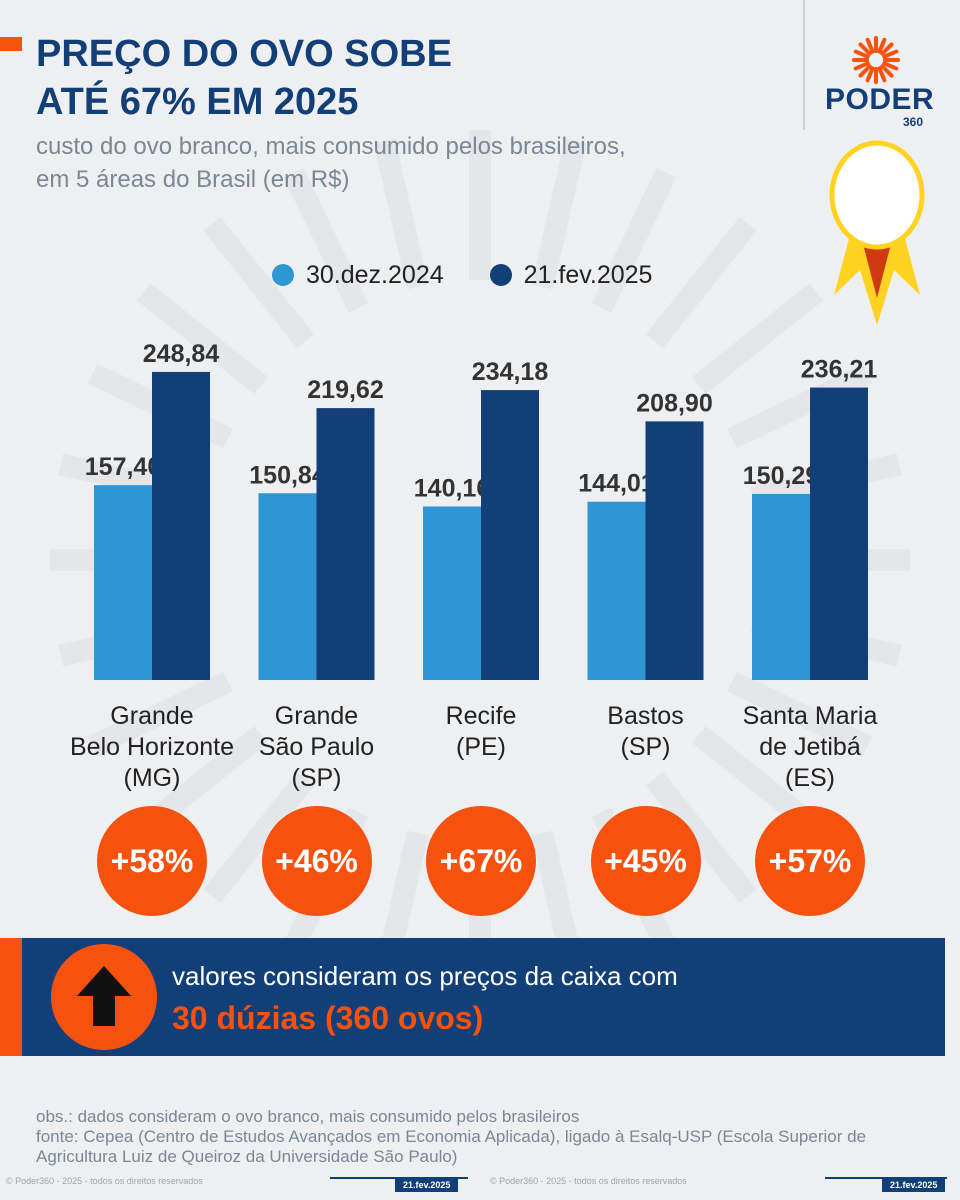 Image resolution: width=960 pixels, height=1200 pixels. What do you see at coordinates (152, 861) in the screenshot?
I see `change-badge-1: +58%` at bounding box center [152, 861].